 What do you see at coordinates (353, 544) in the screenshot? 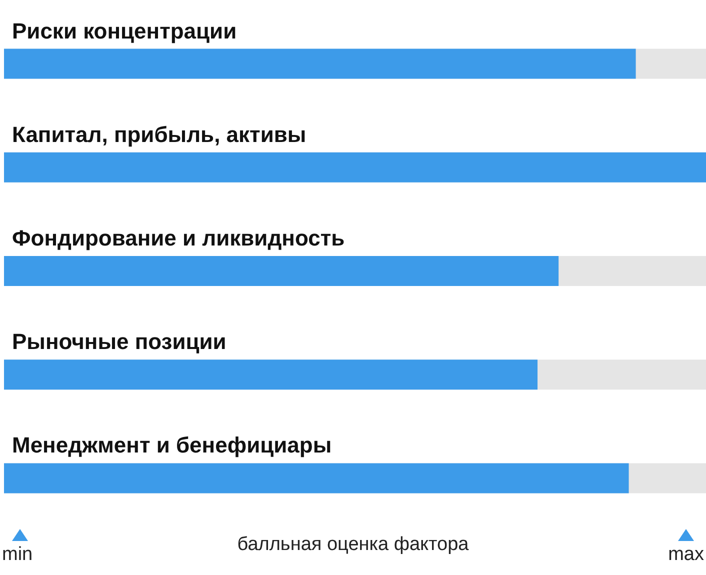
I see `x-axis-title: балльная оценка фактора` at bounding box center [353, 544].